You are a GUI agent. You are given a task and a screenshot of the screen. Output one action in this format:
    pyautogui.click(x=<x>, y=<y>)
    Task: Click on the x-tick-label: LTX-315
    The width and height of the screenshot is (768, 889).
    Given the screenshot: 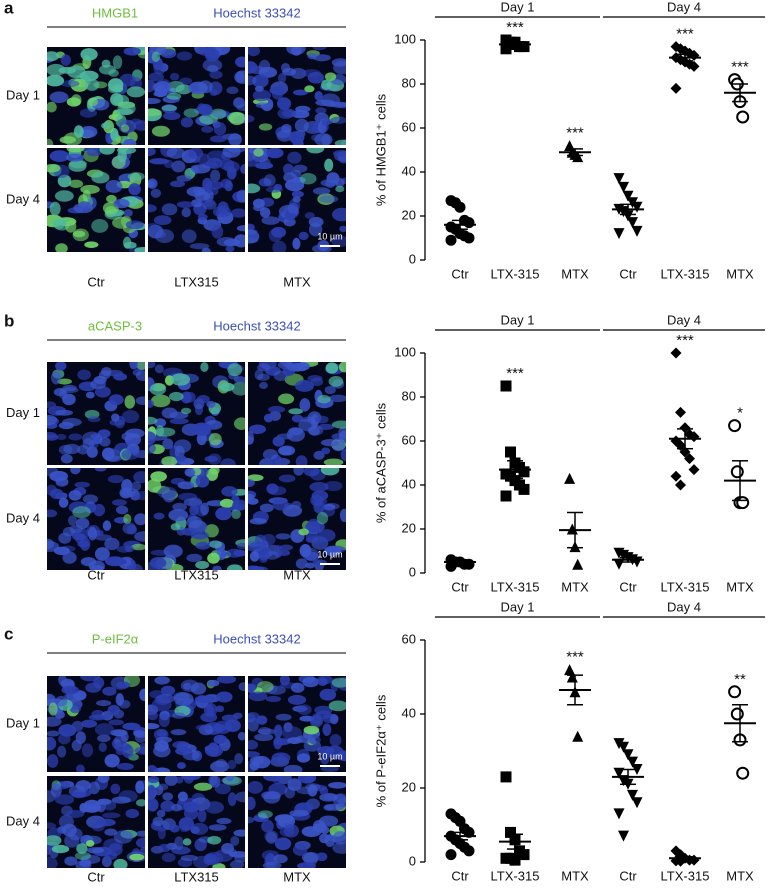 What is the action you would take?
    pyautogui.click(x=515, y=273)
    